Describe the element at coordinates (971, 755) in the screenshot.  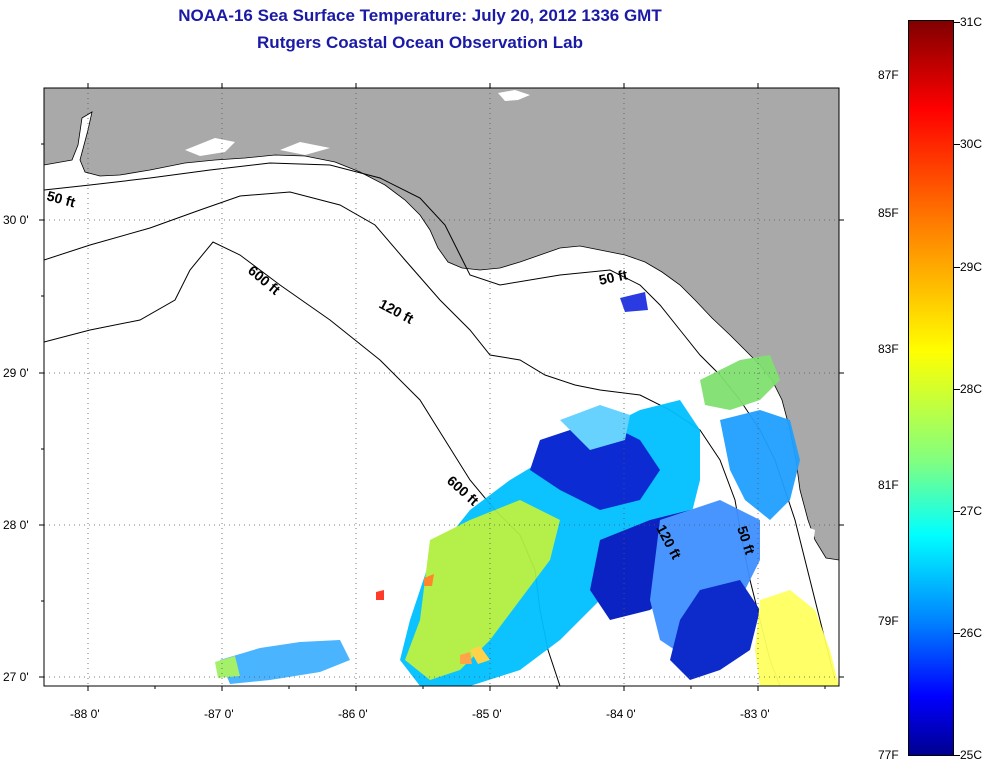
I see `celsius-label: 25C` at that location.